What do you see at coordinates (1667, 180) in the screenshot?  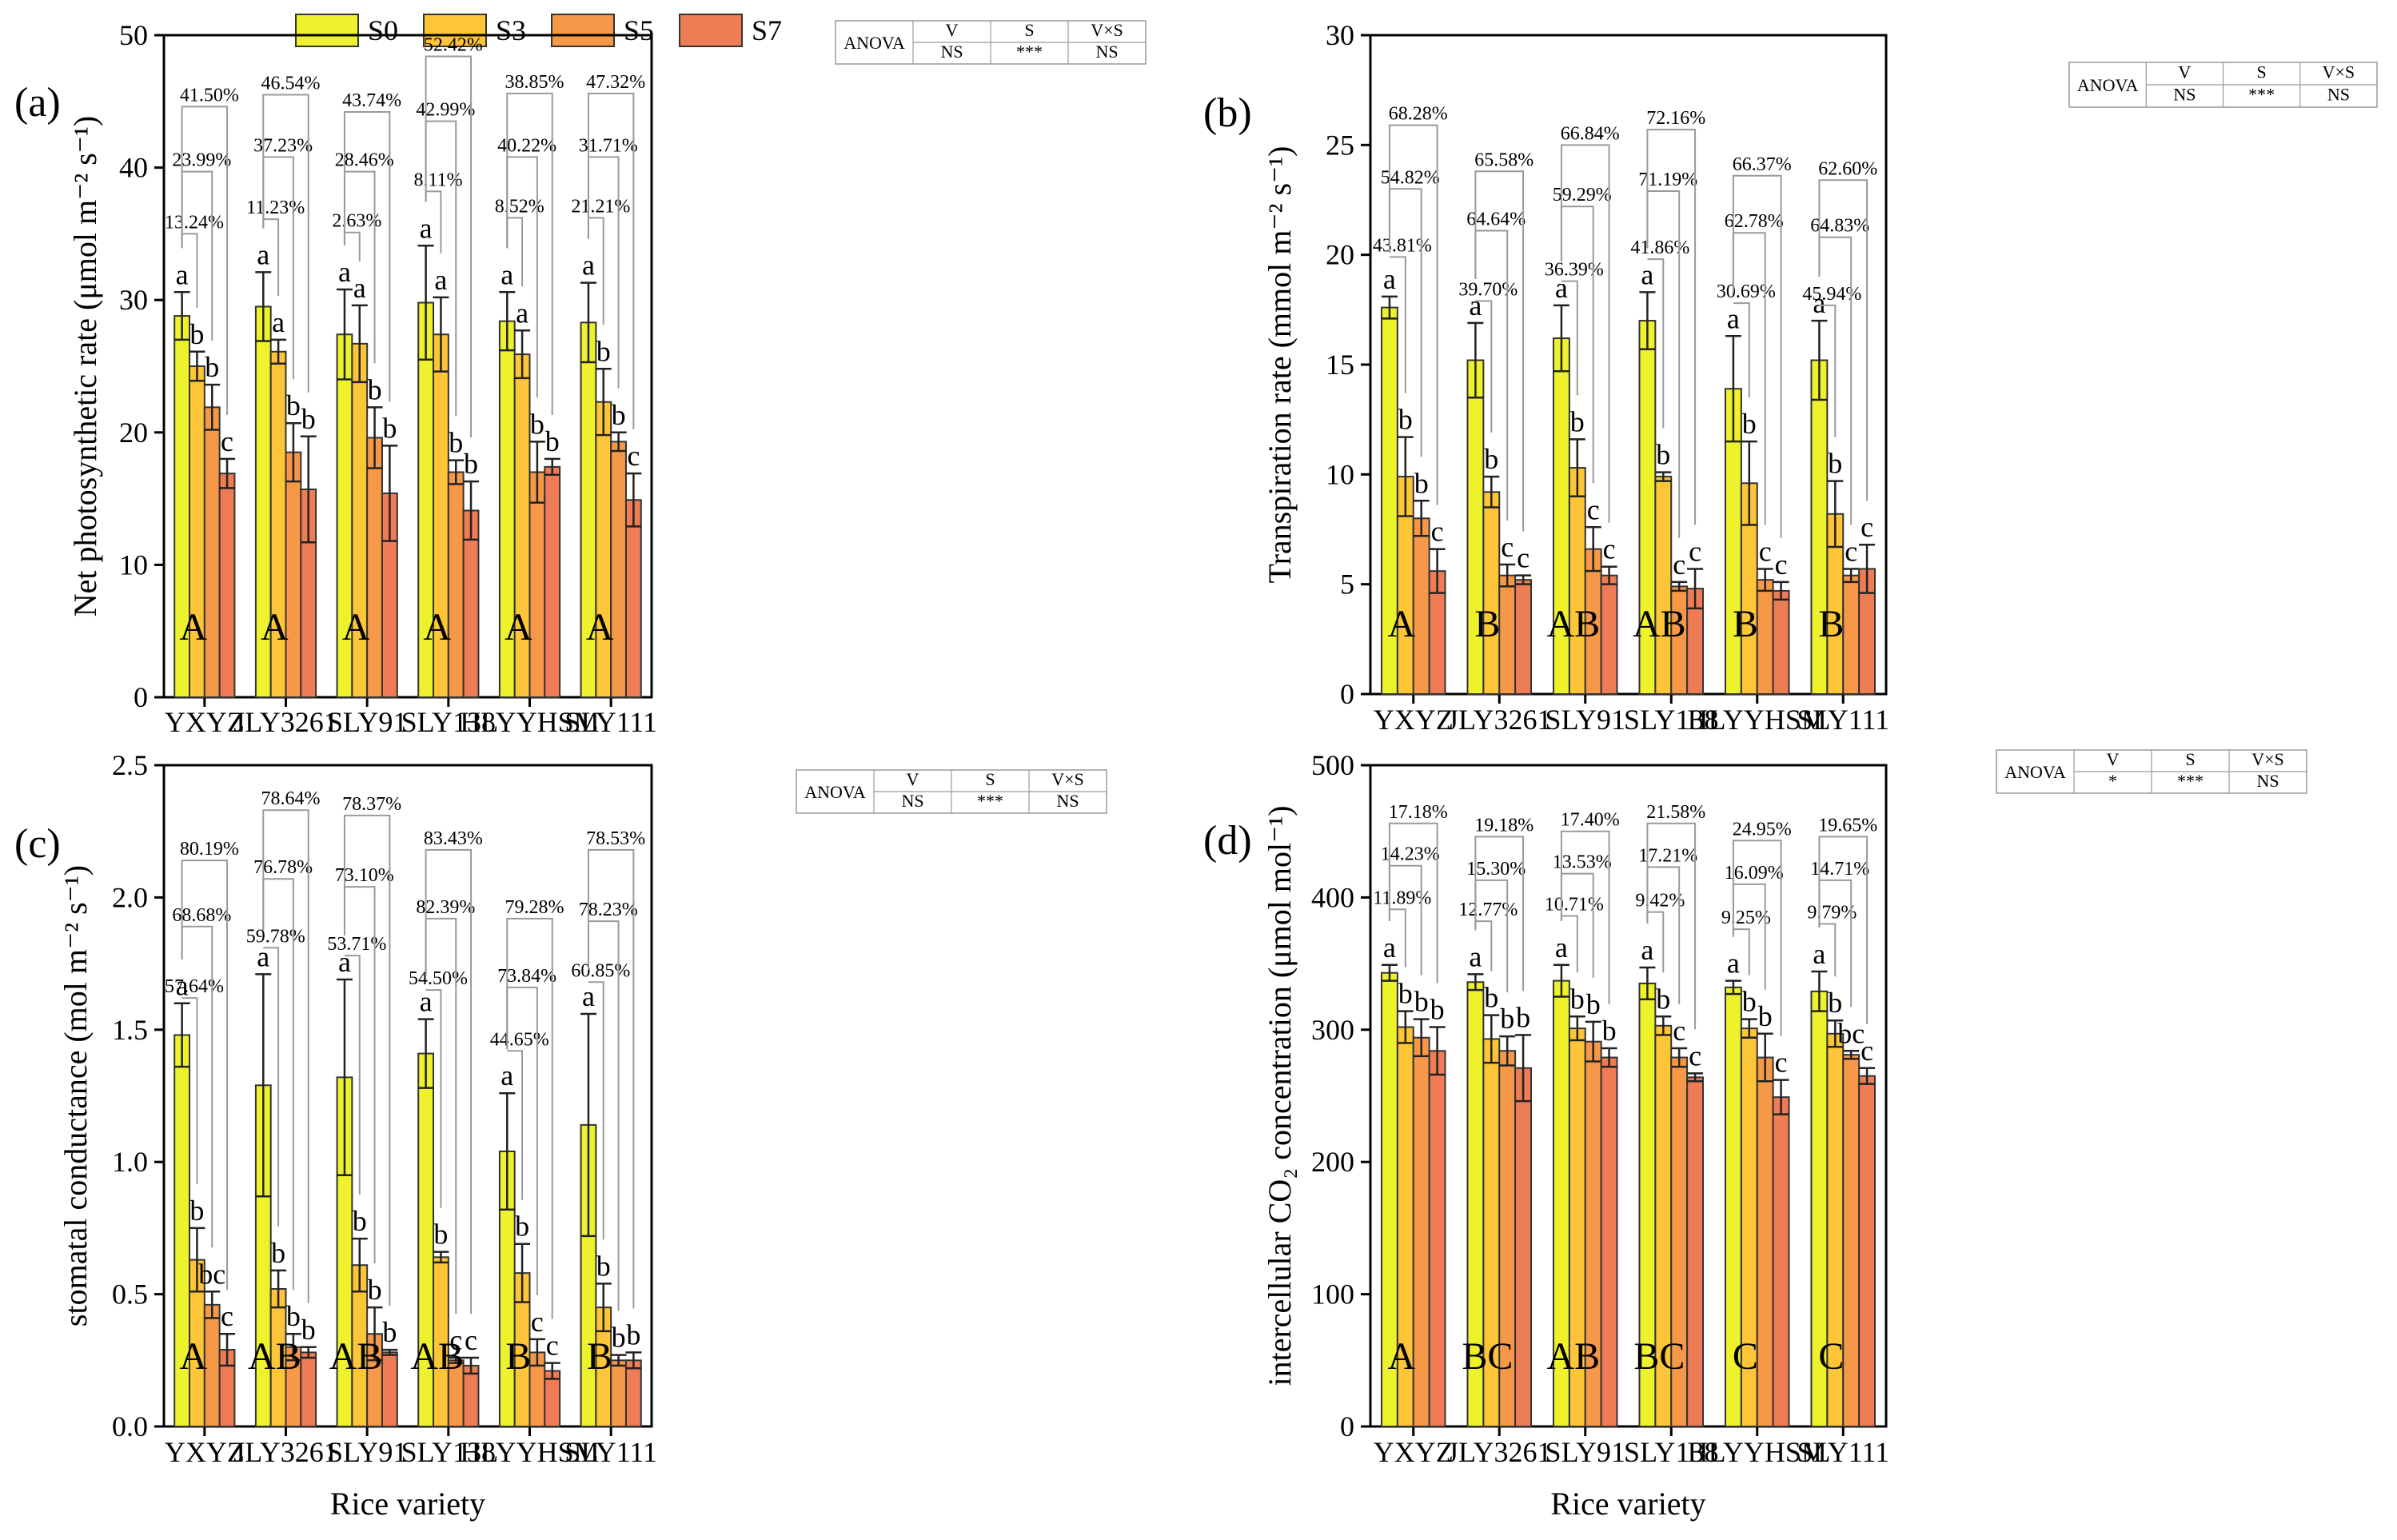 I see `reduction-percent: 71.19%` at bounding box center [1667, 180].